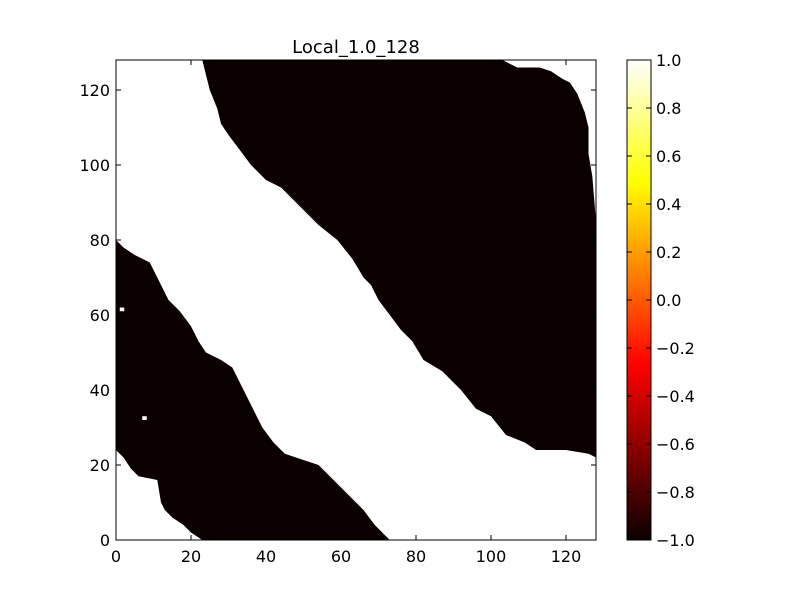  What do you see at coordinates (416, 556) in the screenshot?
I see `x-tick-label: 80` at bounding box center [416, 556].